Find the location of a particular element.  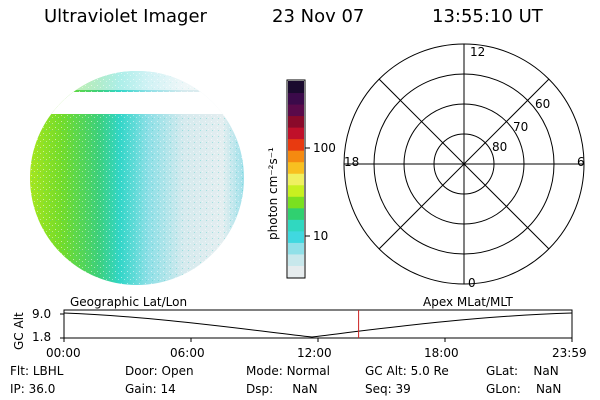

info-glat-label: GLat: is located at coordinates (502, 371).